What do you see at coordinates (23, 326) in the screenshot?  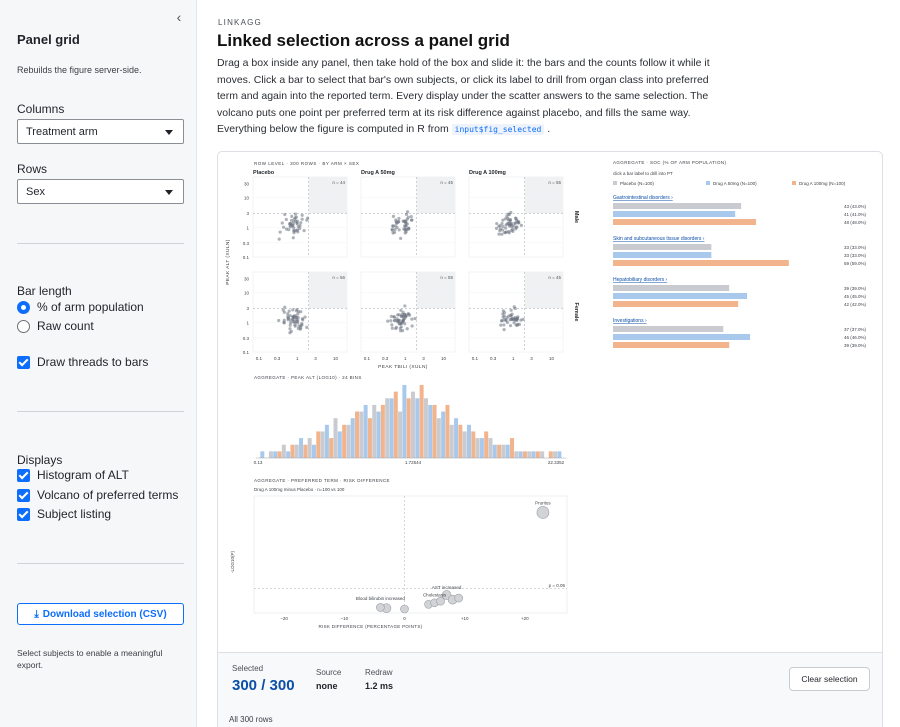 I see `radio-button` at bounding box center [23, 326].